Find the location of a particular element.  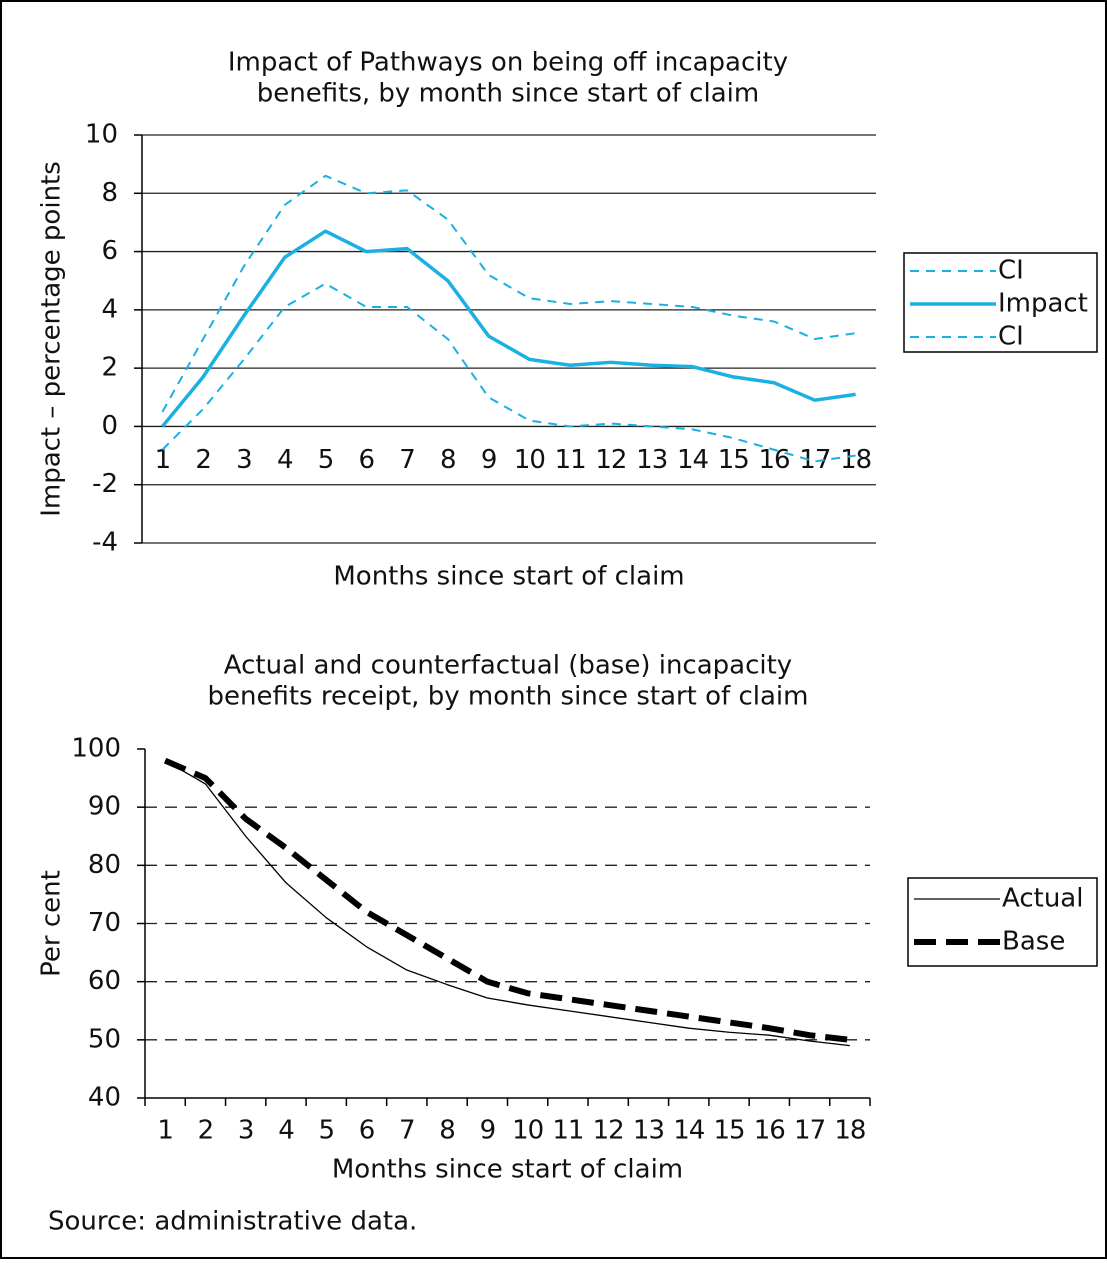

y-tick-label: -2 is located at coordinates (105, 484).